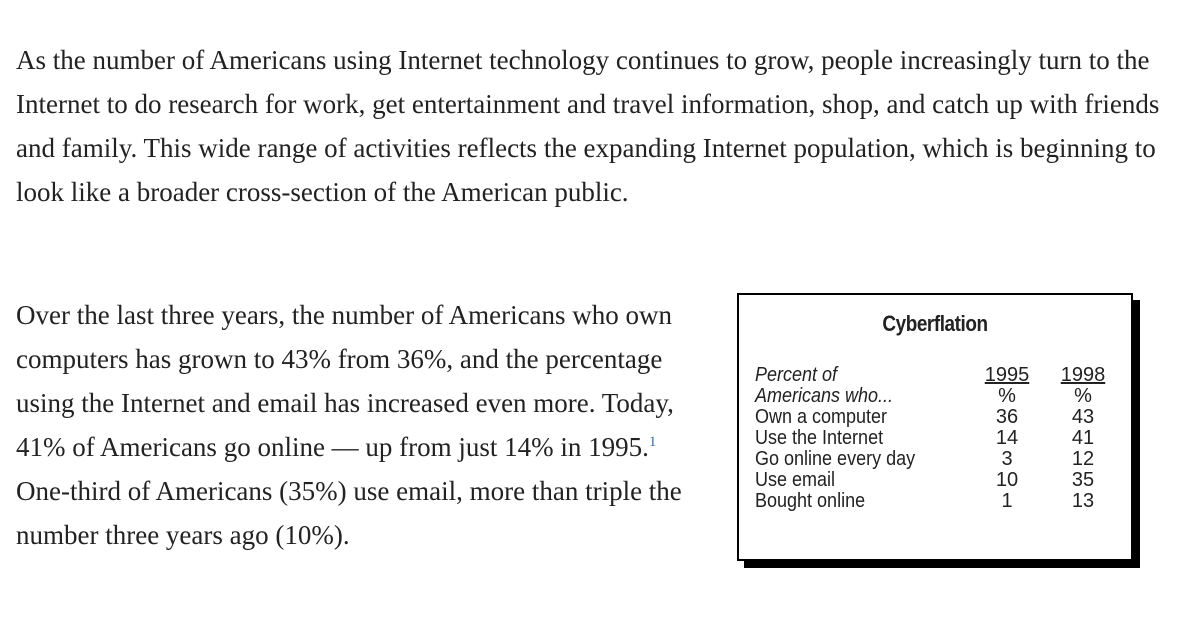  I want to click on cell-1998: 41, so click(1083, 438).